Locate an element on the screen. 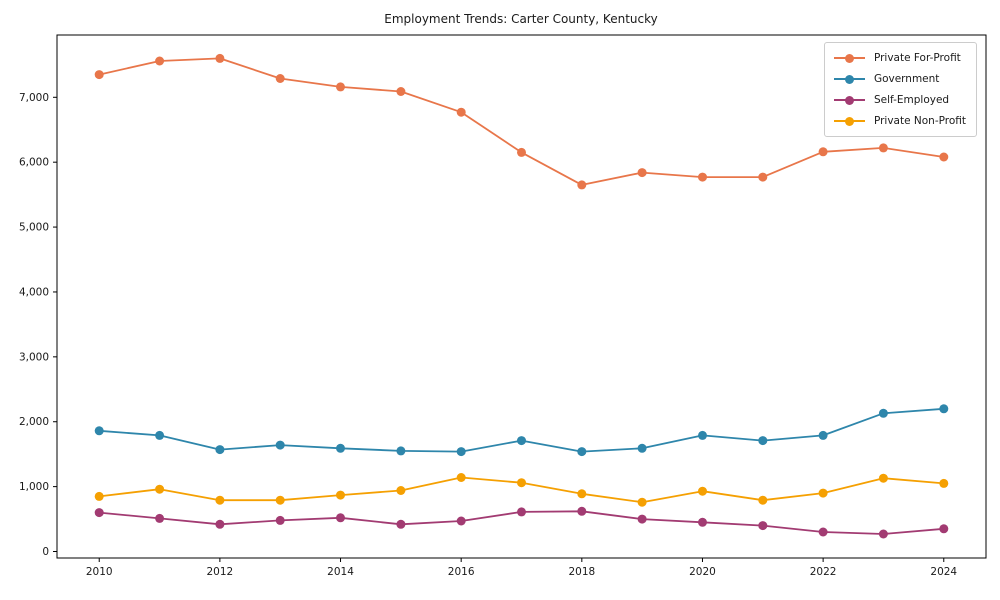  data-point-private-for-profit-2015 is located at coordinates (401, 91).